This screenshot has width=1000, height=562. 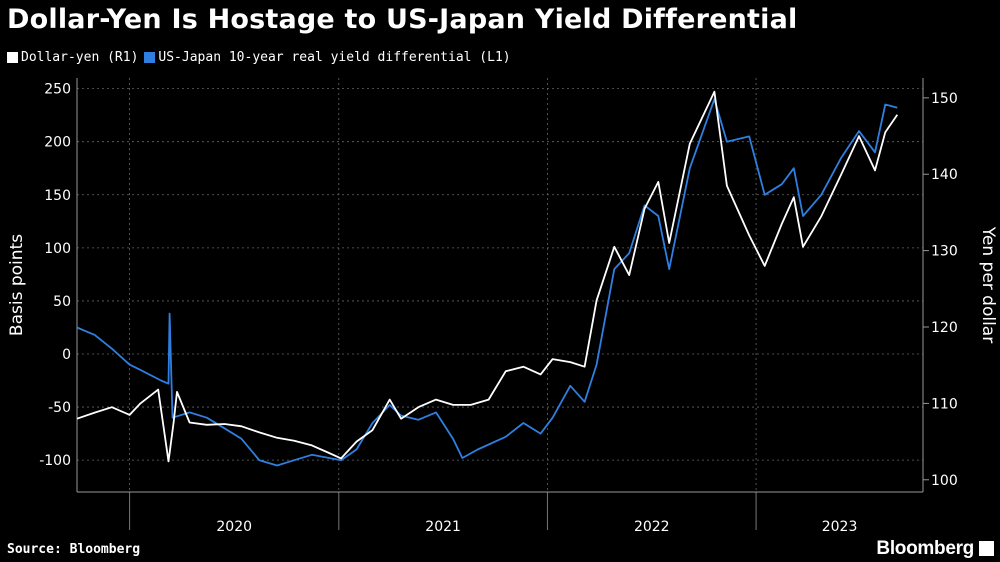 What do you see at coordinates (840, 527) in the screenshot?
I see `x-tick-label: 2023` at bounding box center [840, 527].